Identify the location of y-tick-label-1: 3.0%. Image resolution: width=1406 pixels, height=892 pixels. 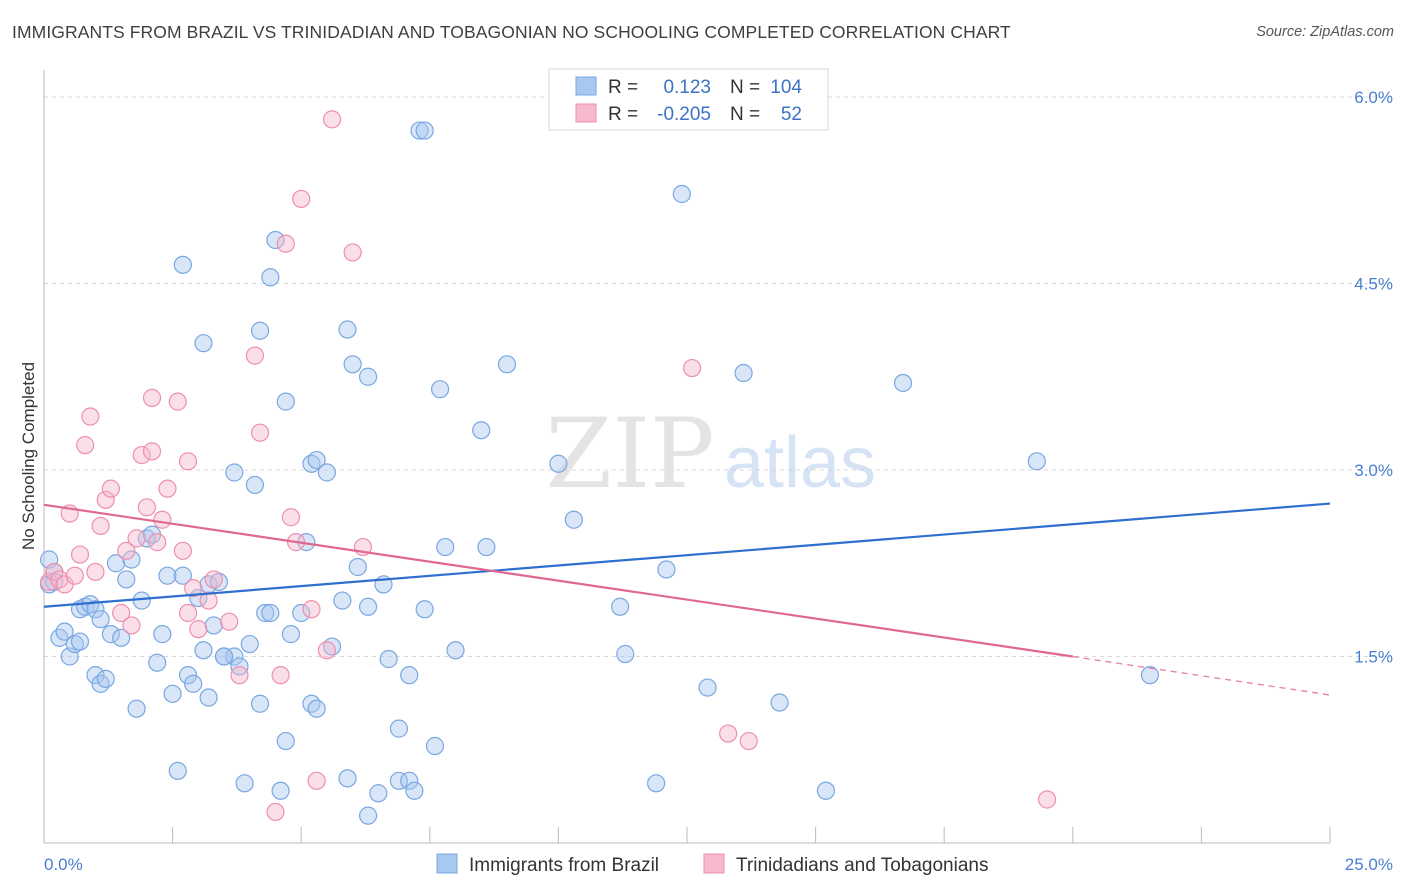
(1373, 470).